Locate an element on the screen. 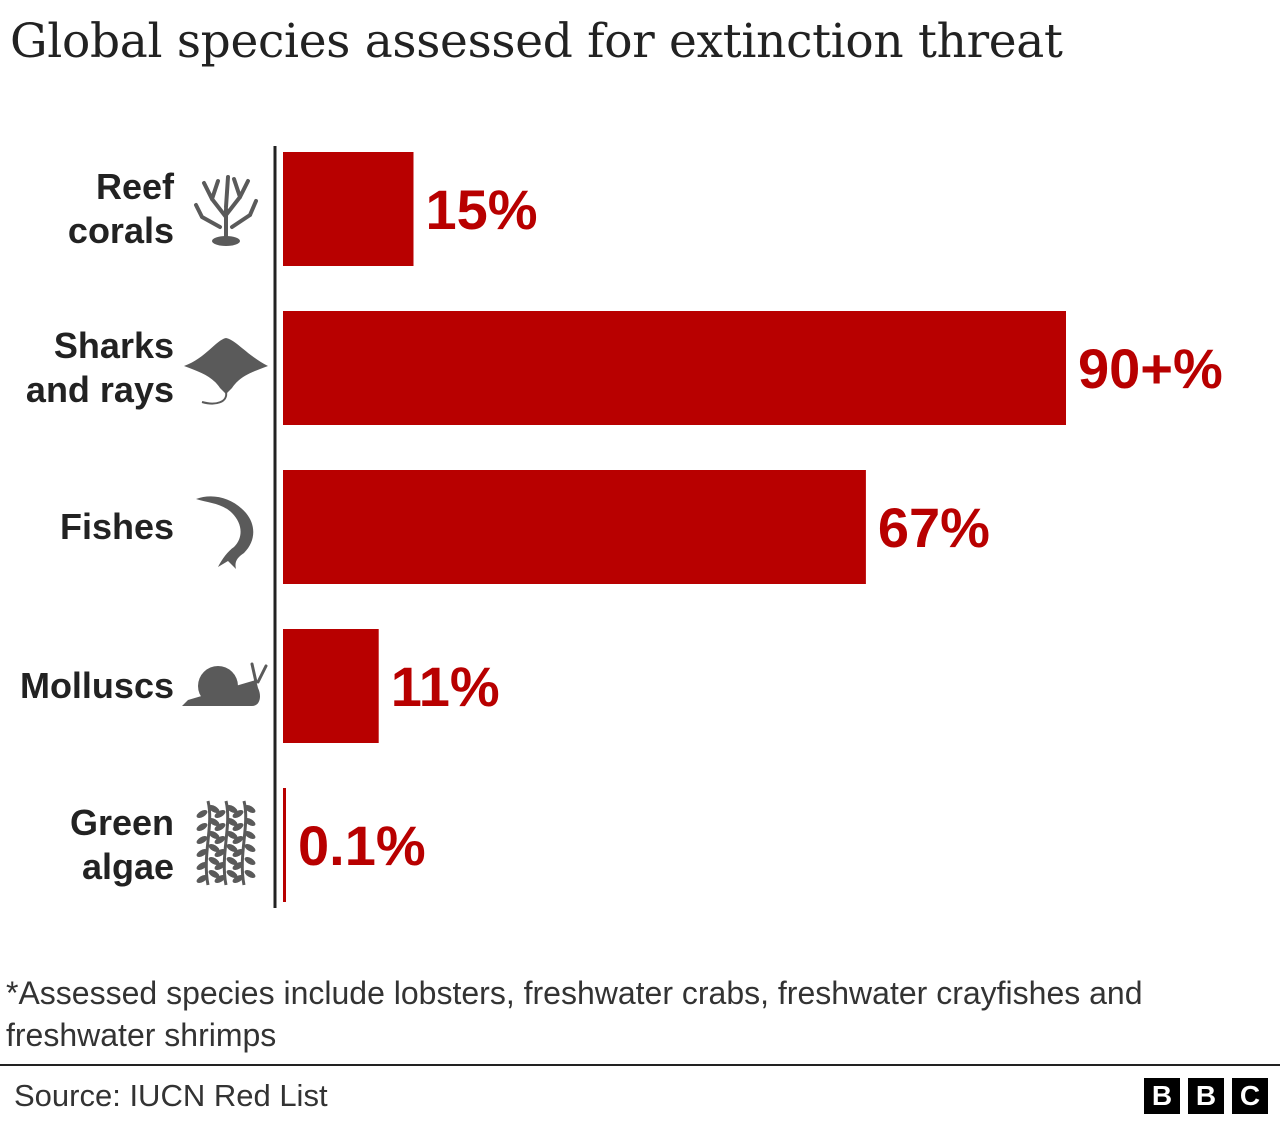 The image size is (1280, 1126). algae-icon is located at coordinates (226, 843).